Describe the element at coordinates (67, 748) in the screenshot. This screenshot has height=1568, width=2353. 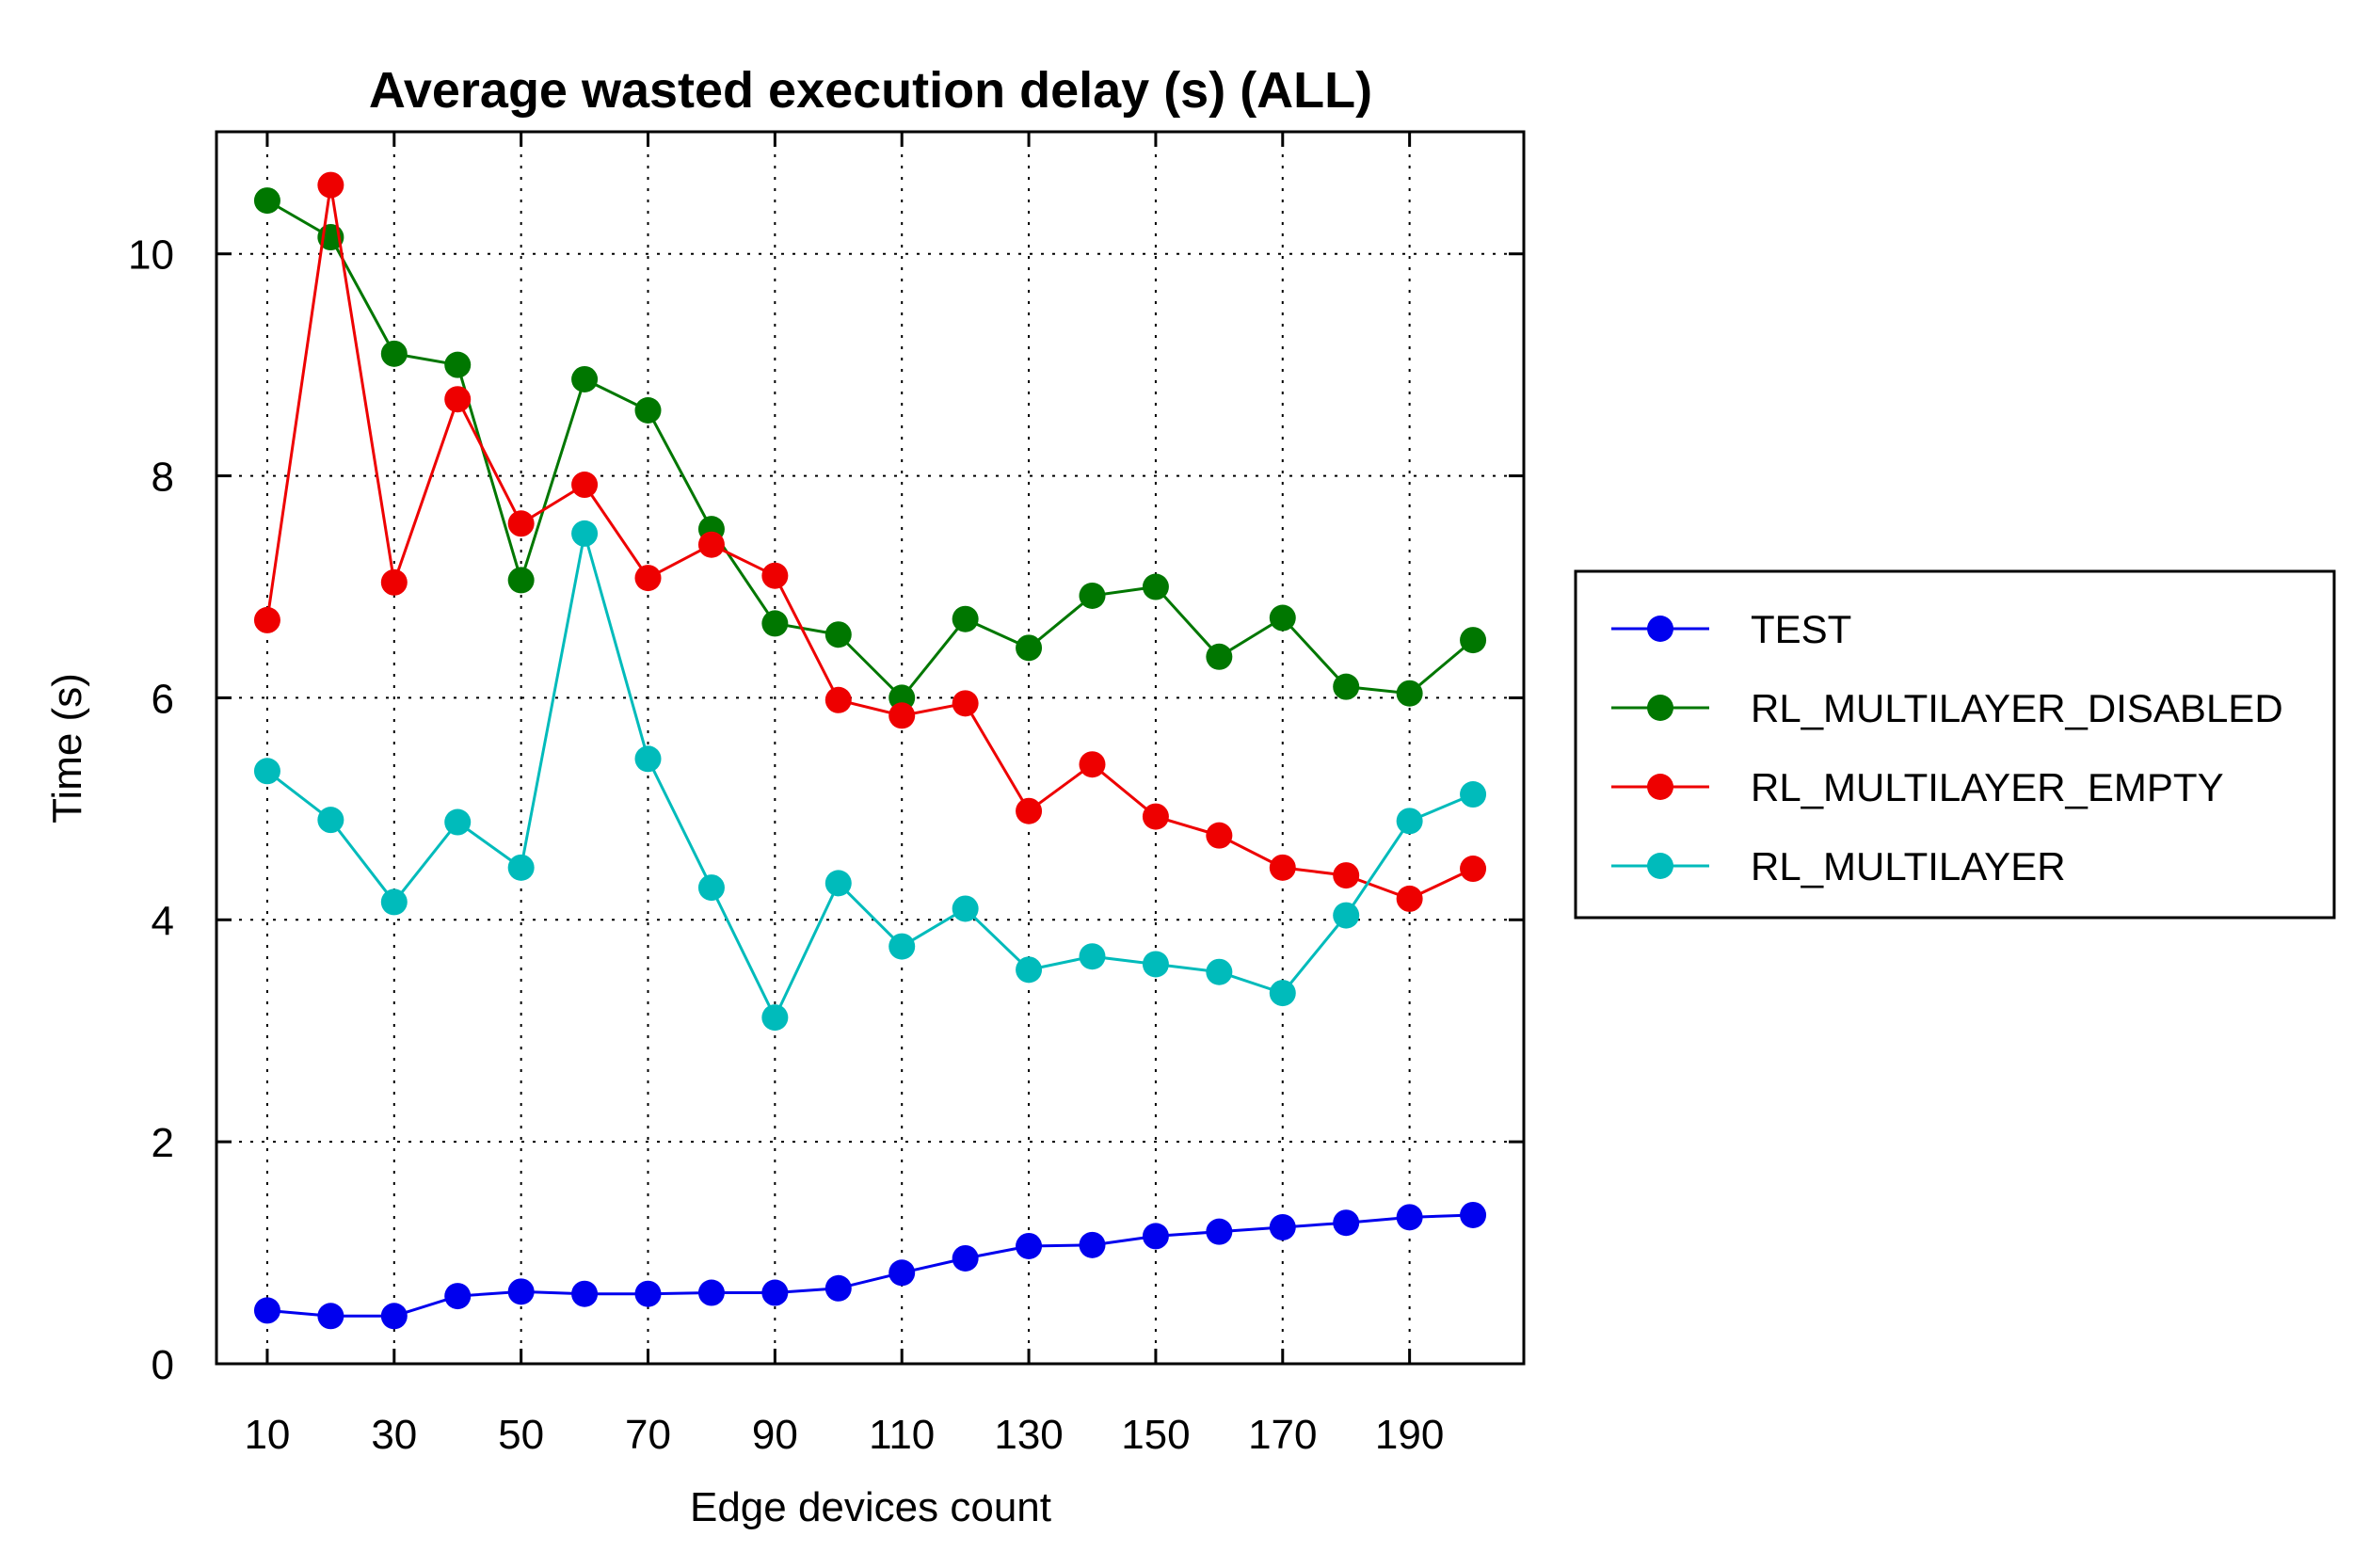
I see `y-axis-label: Time (s)` at that location.